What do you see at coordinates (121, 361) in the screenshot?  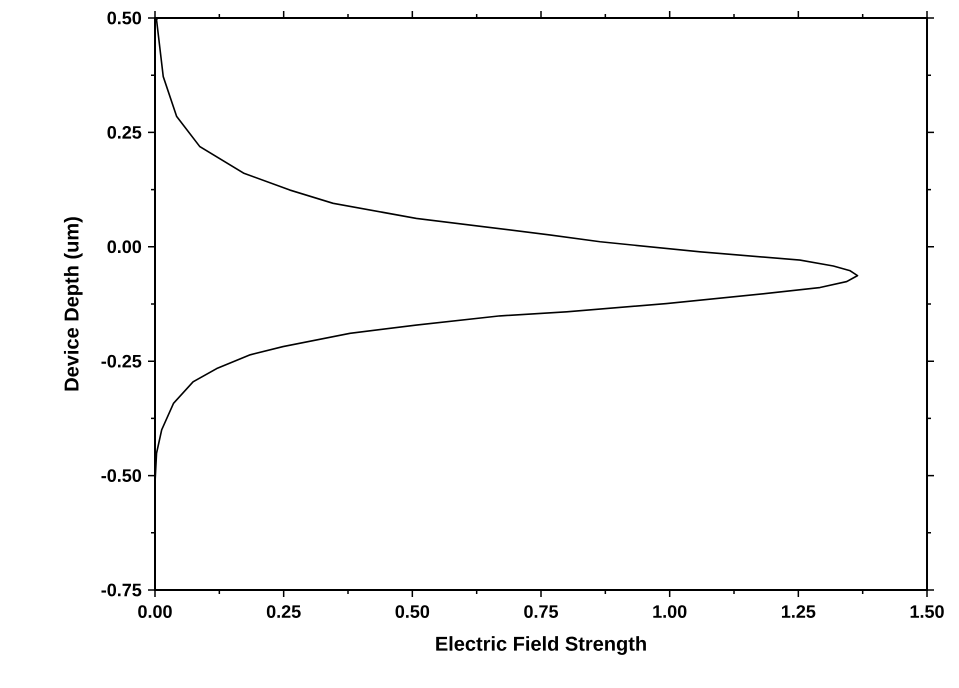 I see `y-tick-label: -0.25` at bounding box center [121, 361].